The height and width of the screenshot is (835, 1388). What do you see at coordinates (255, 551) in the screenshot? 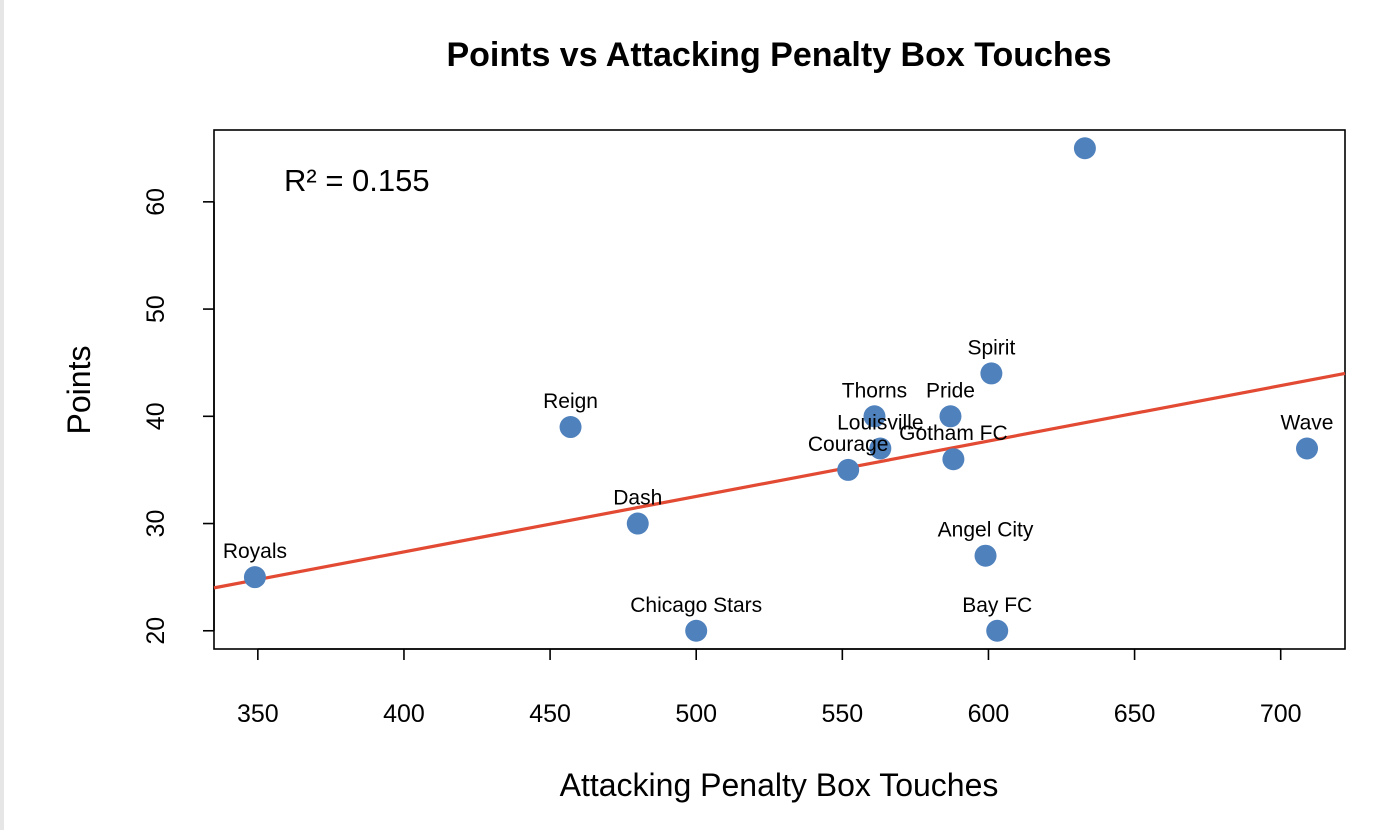
I see `point-label: Royals` at bounding box center [255, 551].